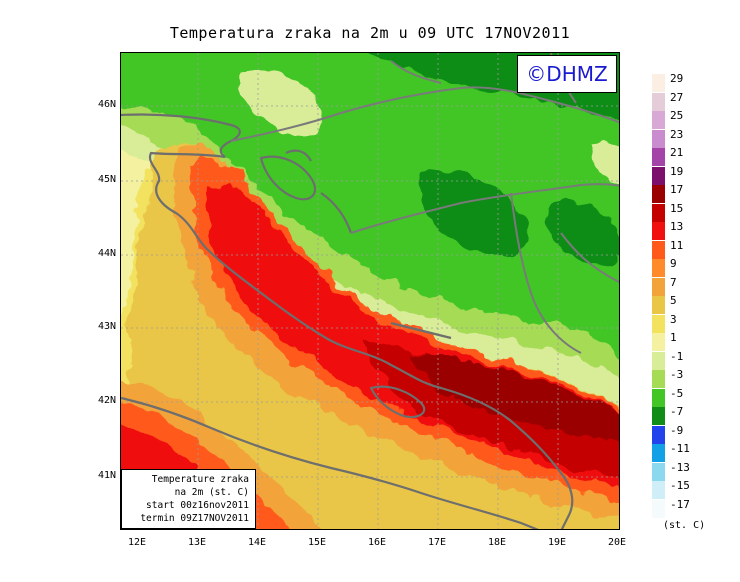 The width and height of the screenshot is (740, 582). Describe the element at coordinates (673, 337) in the screenshot. I see `legend-label: 1` at that location.